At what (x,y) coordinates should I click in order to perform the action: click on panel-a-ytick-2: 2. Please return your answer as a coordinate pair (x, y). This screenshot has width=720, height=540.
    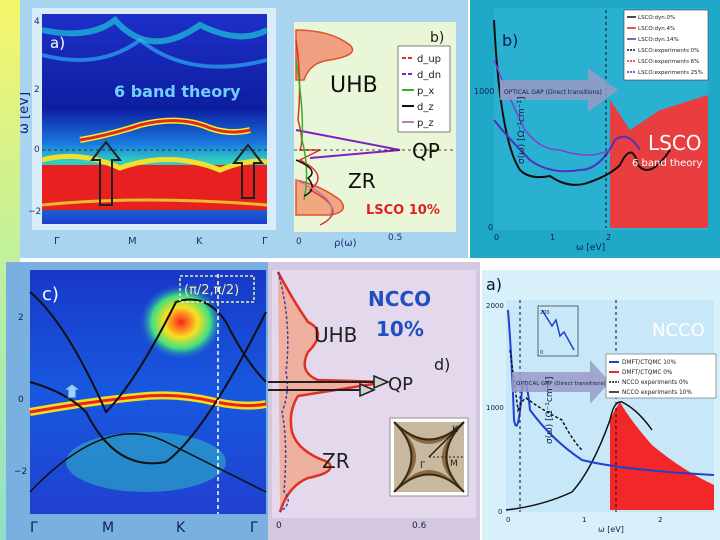
    Looking at the image, I should click on (37, 90).